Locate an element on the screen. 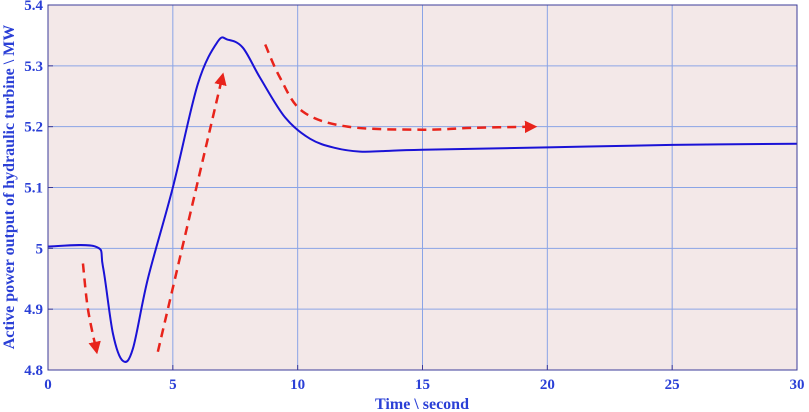 This screenshot has height=412, width=809. x-tick-label: 30 is located at coordinates (797, 385).